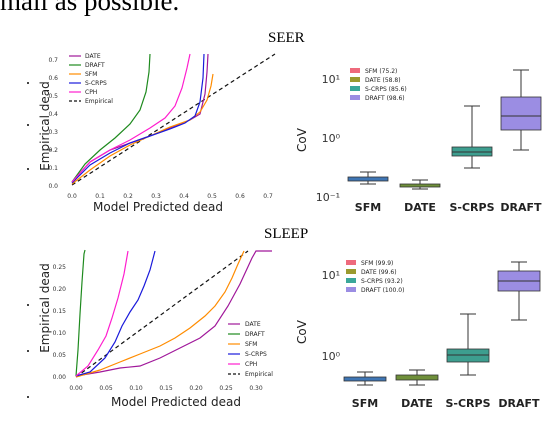 The width and height of the screenshot is (548, 430). What do you see at coordinates (128, 196) in the screenshot?
I see `xtick: 0.2` at bounding box center [128, 196].